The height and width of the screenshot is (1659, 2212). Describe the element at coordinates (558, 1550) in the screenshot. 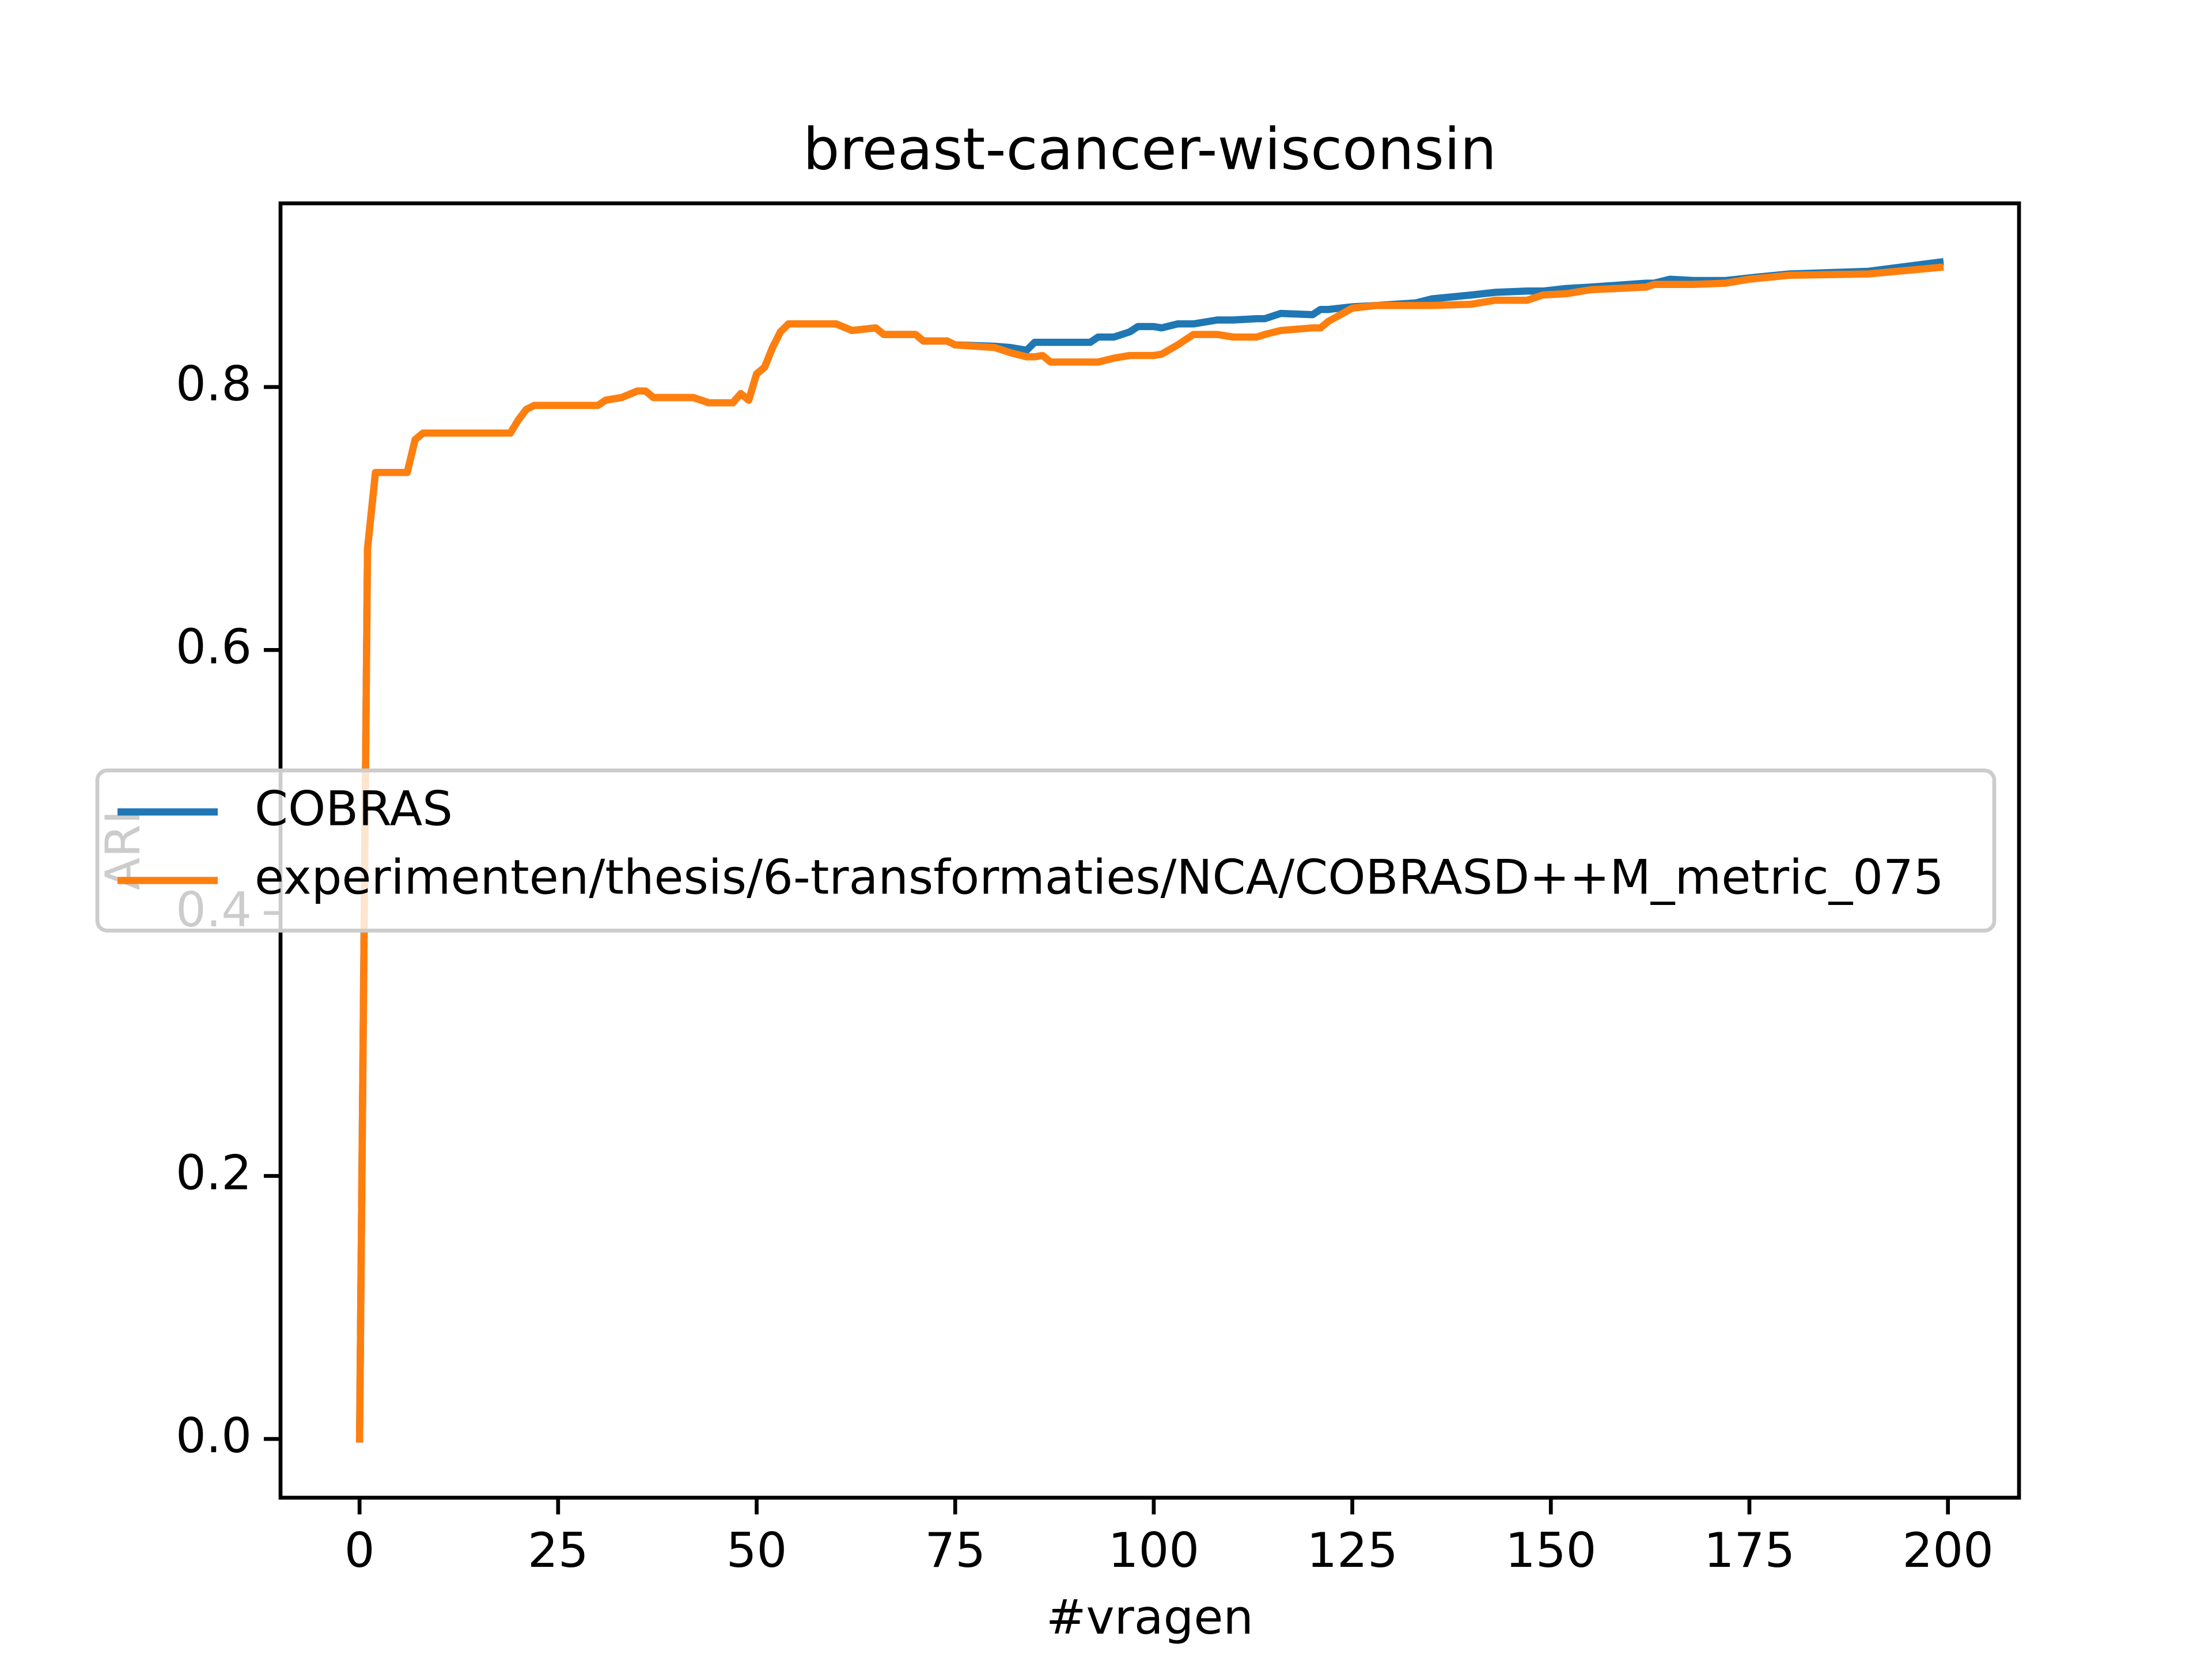

I see `x-tick-label: 25` at that location.